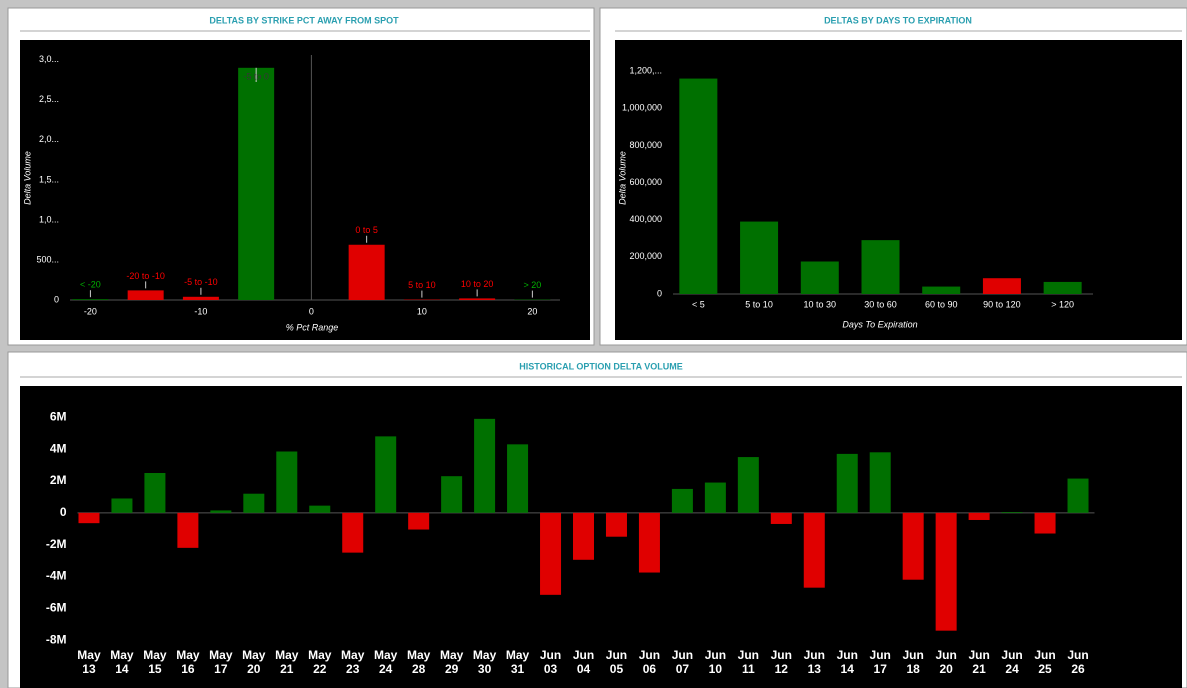 Image resolution: width=1187 pixels, height=688 pixels. Describe the element at coordinates (484, 662) in the screenshot. I see `x-tick-label: May 30` at that location.